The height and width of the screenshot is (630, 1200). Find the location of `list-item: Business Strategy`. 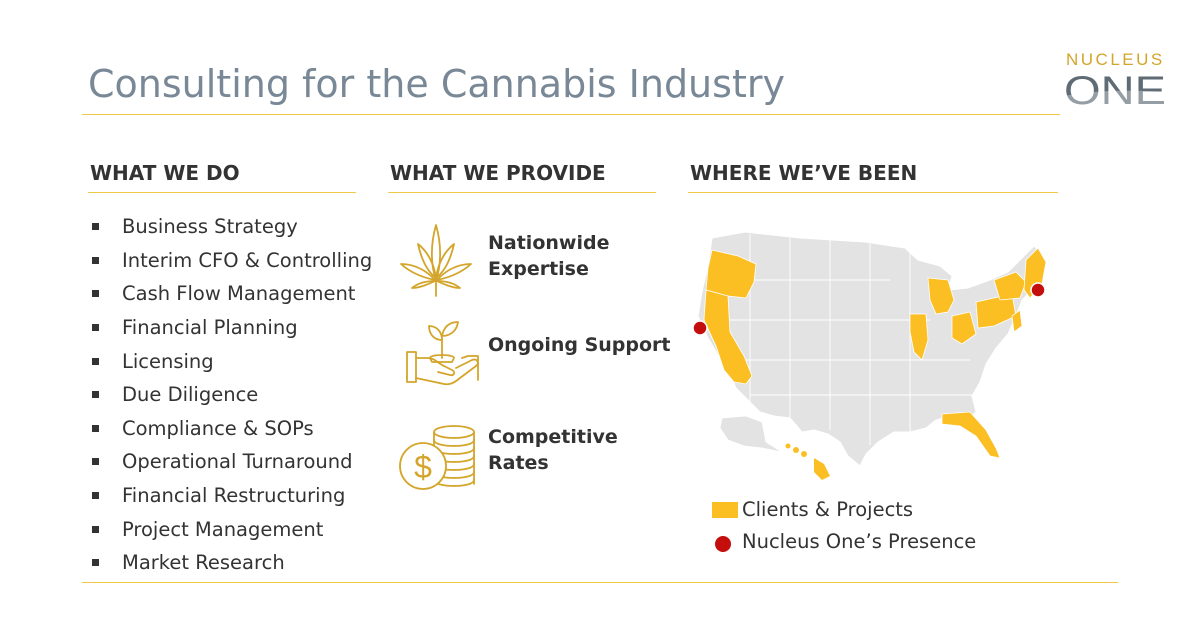

list-item: Business Strategy is located at coordinates (232, 227).